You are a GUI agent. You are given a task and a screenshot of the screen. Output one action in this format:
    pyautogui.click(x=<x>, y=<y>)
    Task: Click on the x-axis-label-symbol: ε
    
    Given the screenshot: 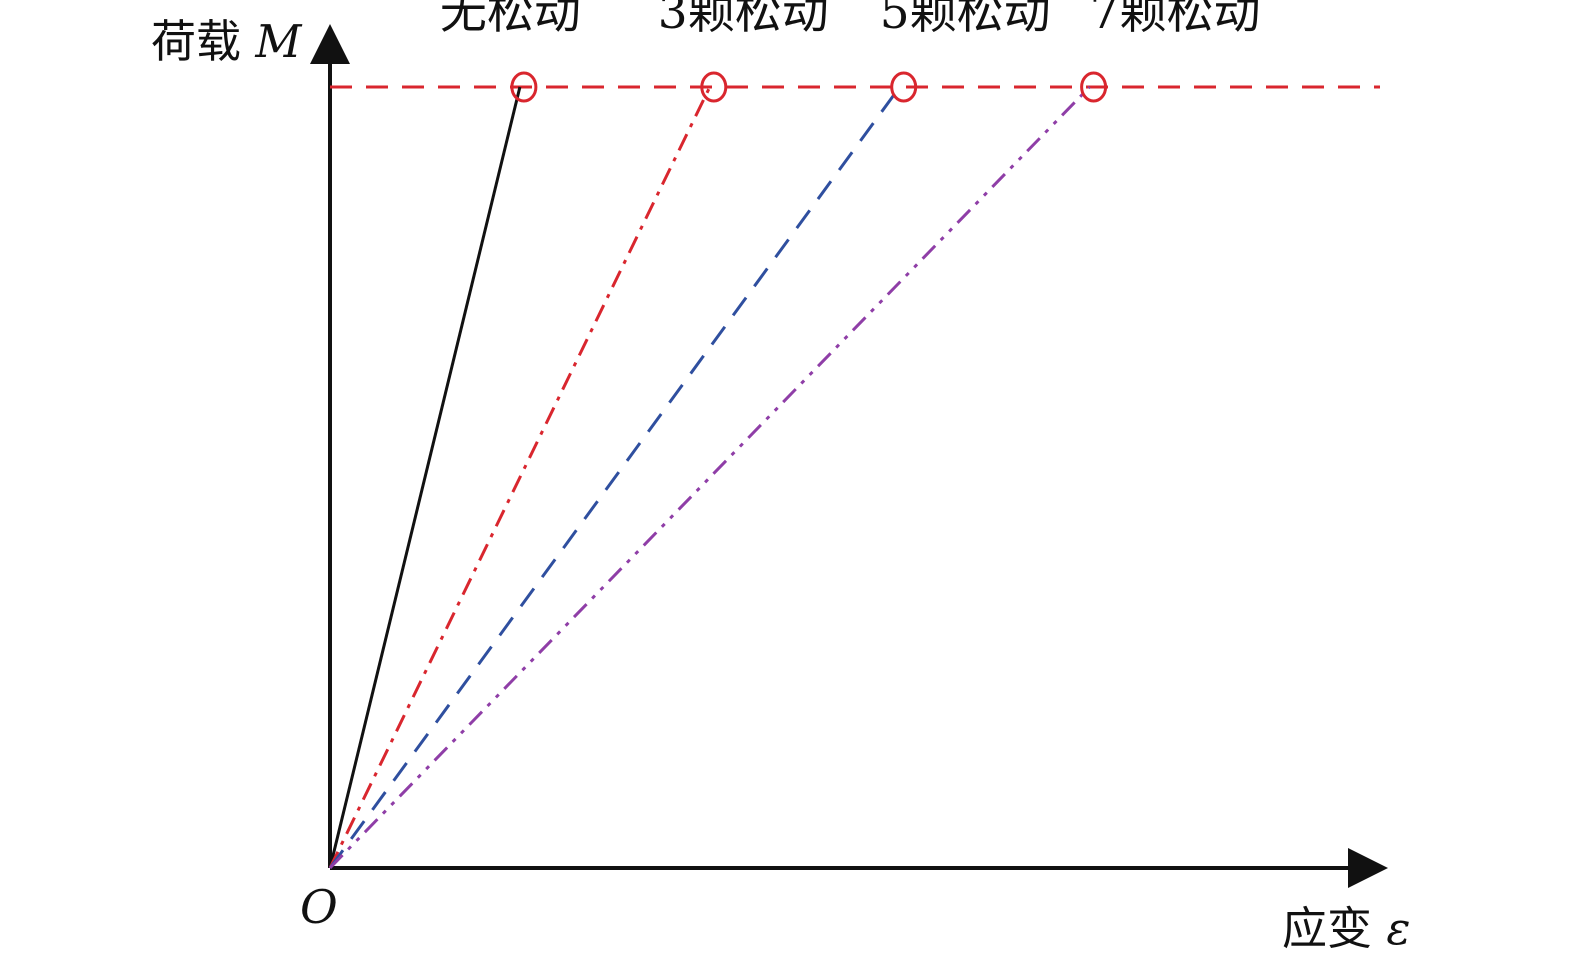 What is the action you would take?
    pyautogui.click(x=1398, y=928)
    